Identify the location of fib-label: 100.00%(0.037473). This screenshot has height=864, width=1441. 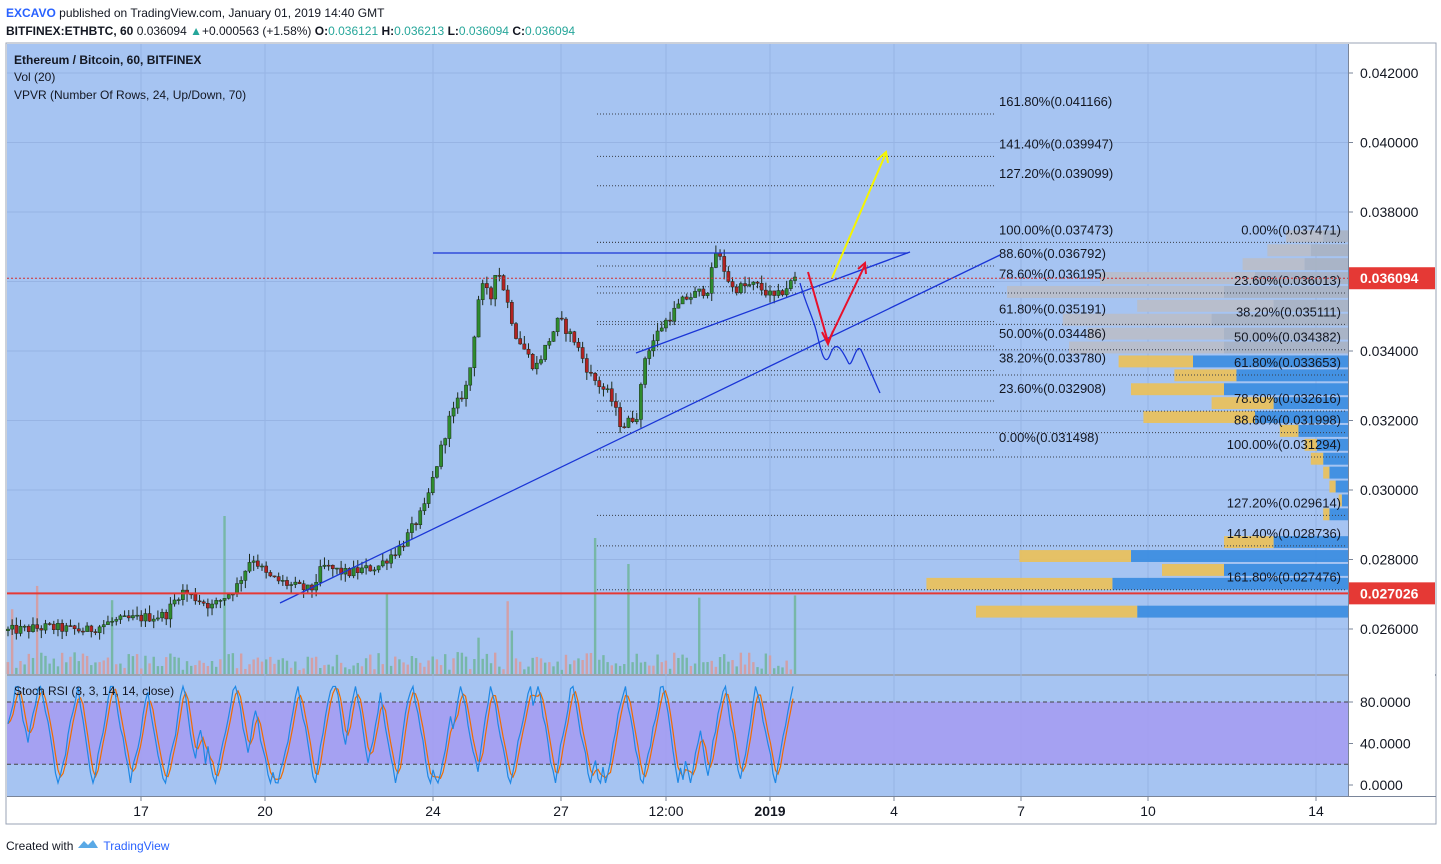
(1056, 229).